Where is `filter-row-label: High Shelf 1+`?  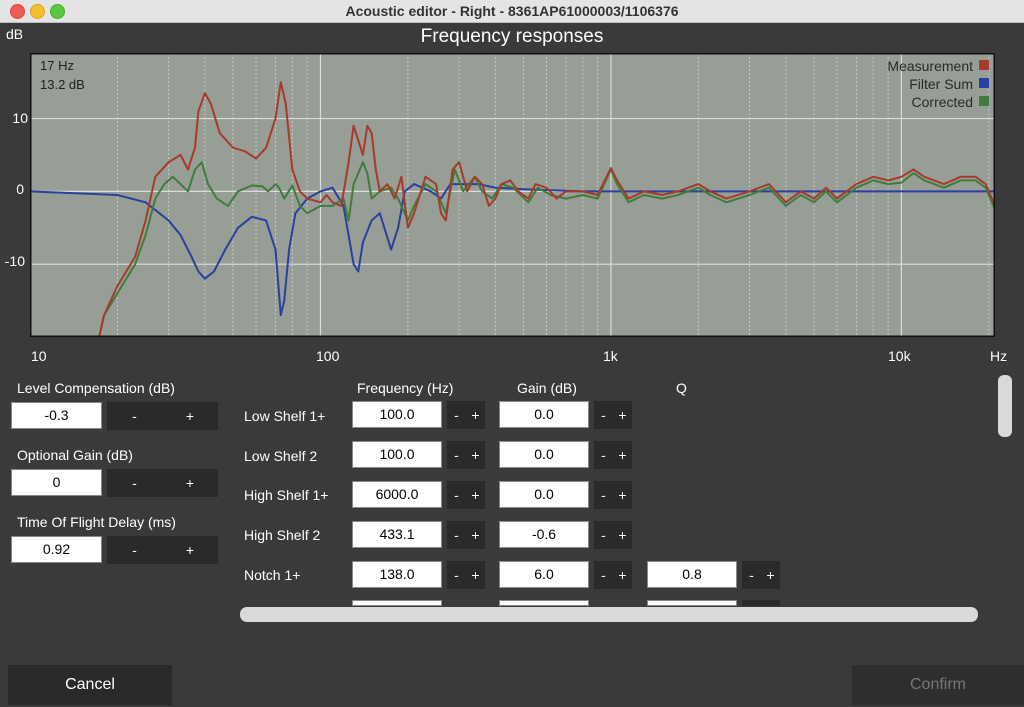
filter-row-label: High Shelf 1+ is located at coordinates (286, 495).